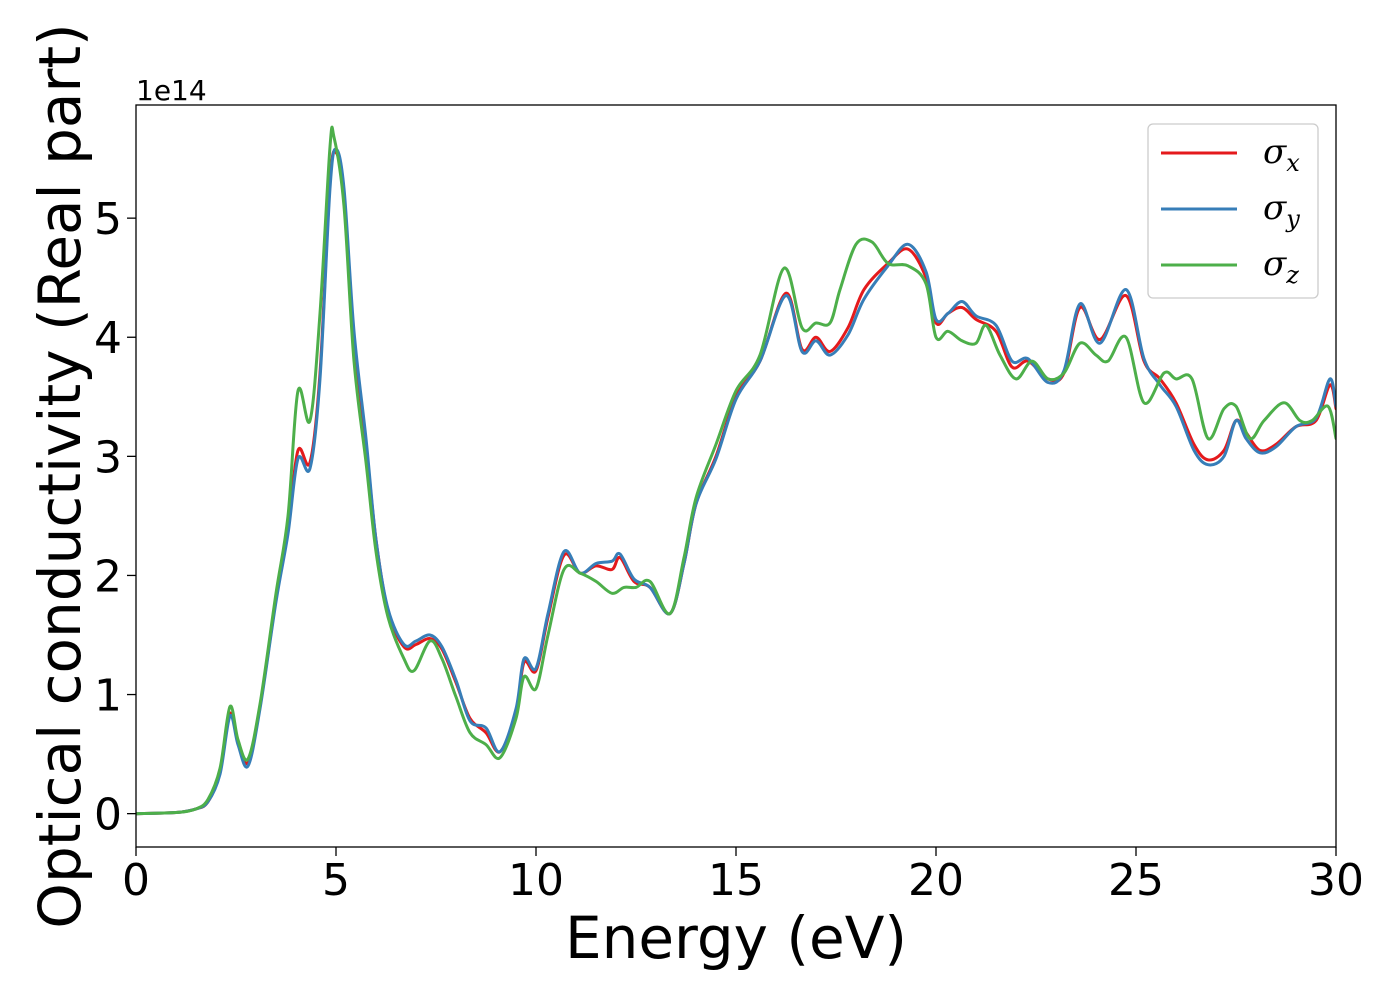 This screenshot has width=1400, height=1000. Describe the element at coordinates (171, 90) in the screenshot. I see `y-offset-label: 1e14` at that location.